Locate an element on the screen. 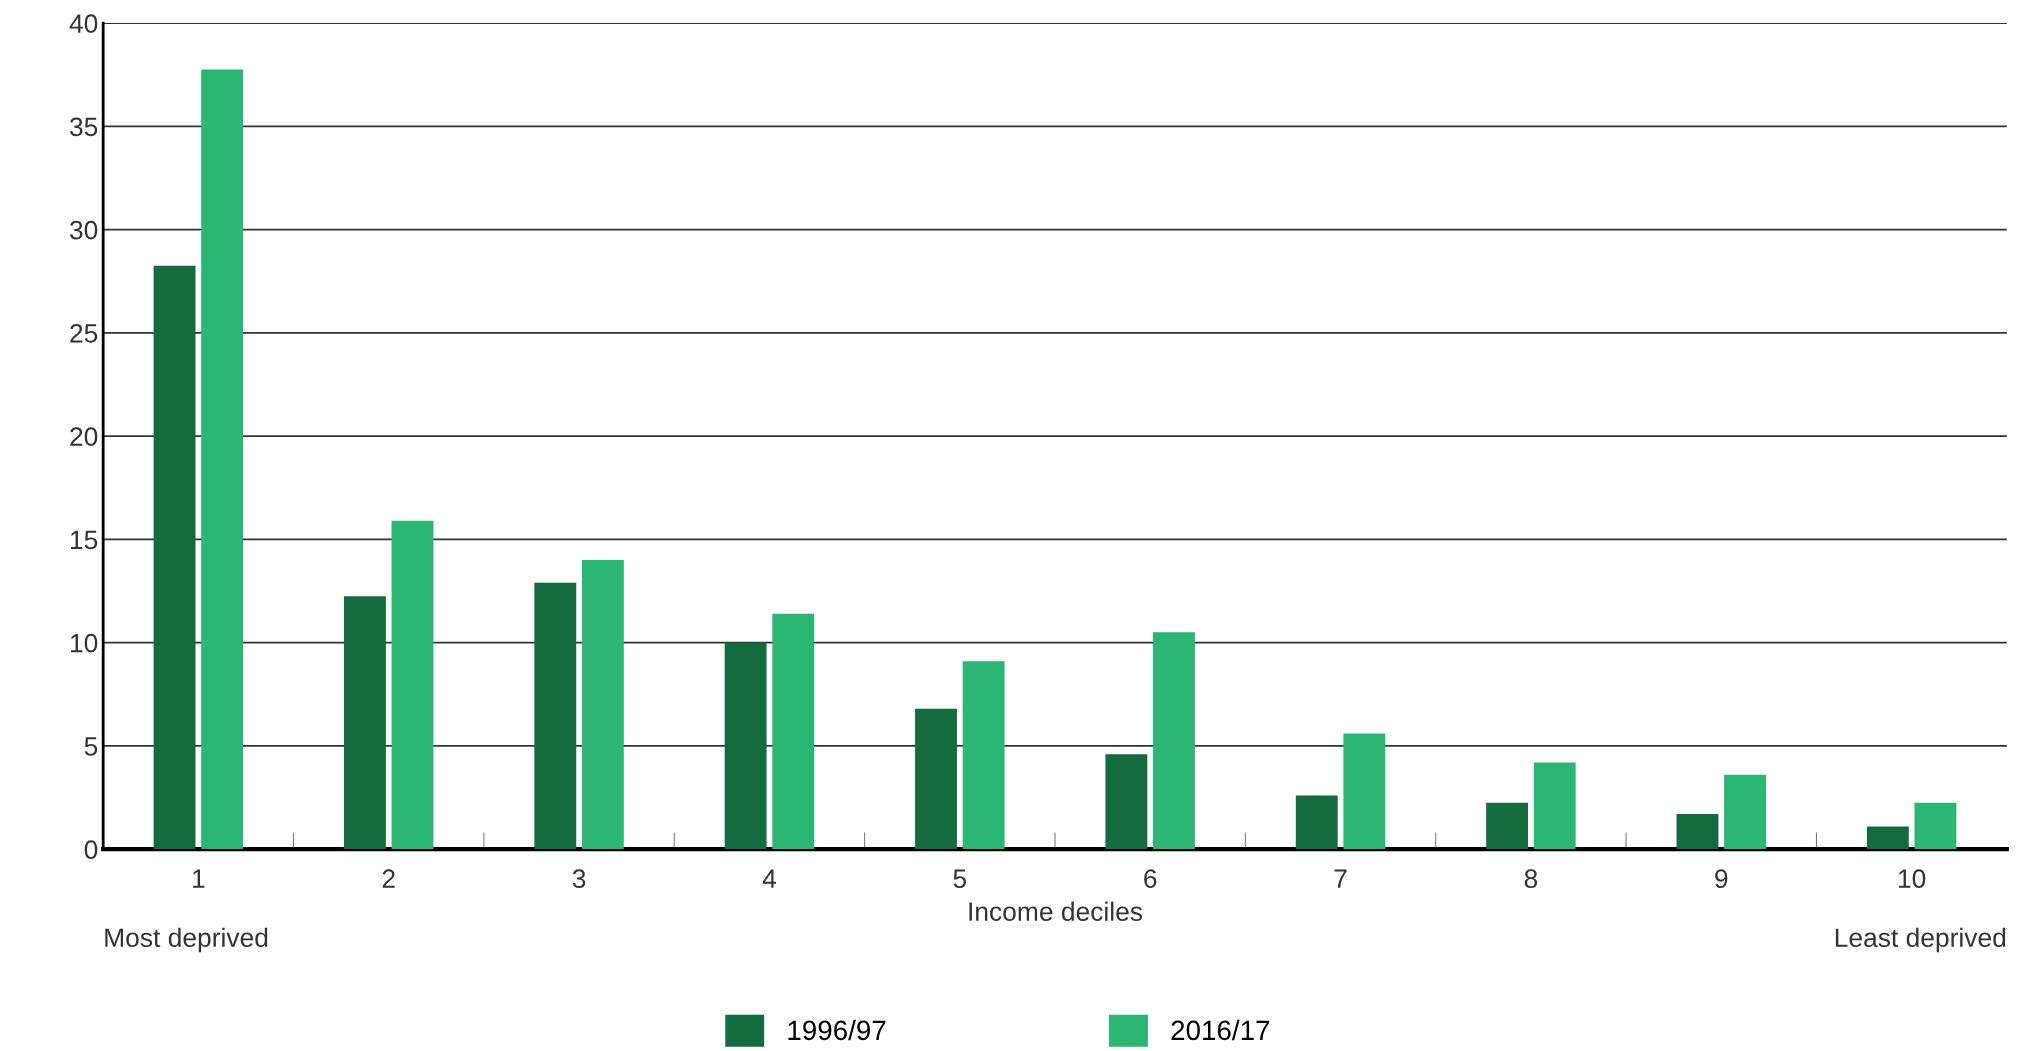  x-tick-label: 8 is located at coordinates (1531, 879).